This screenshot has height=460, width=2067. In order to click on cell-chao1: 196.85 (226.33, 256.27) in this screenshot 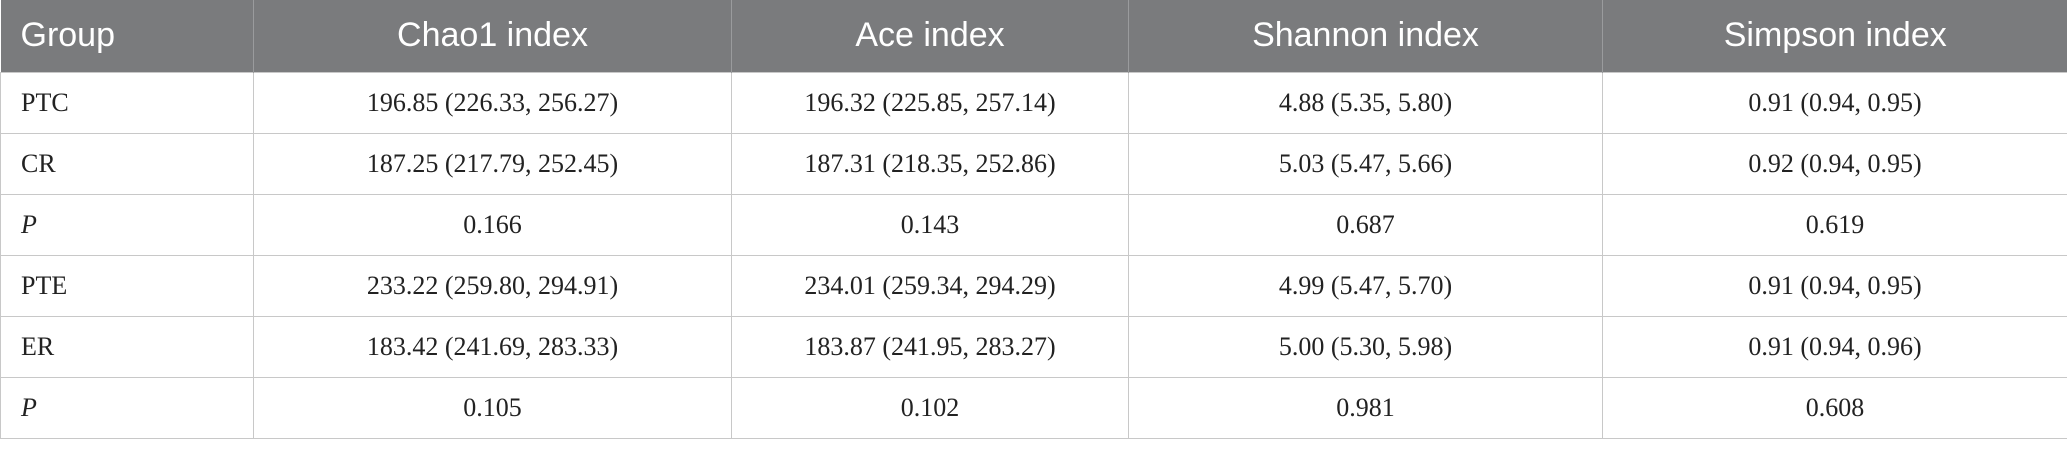, I will do `click(492, 102)`.